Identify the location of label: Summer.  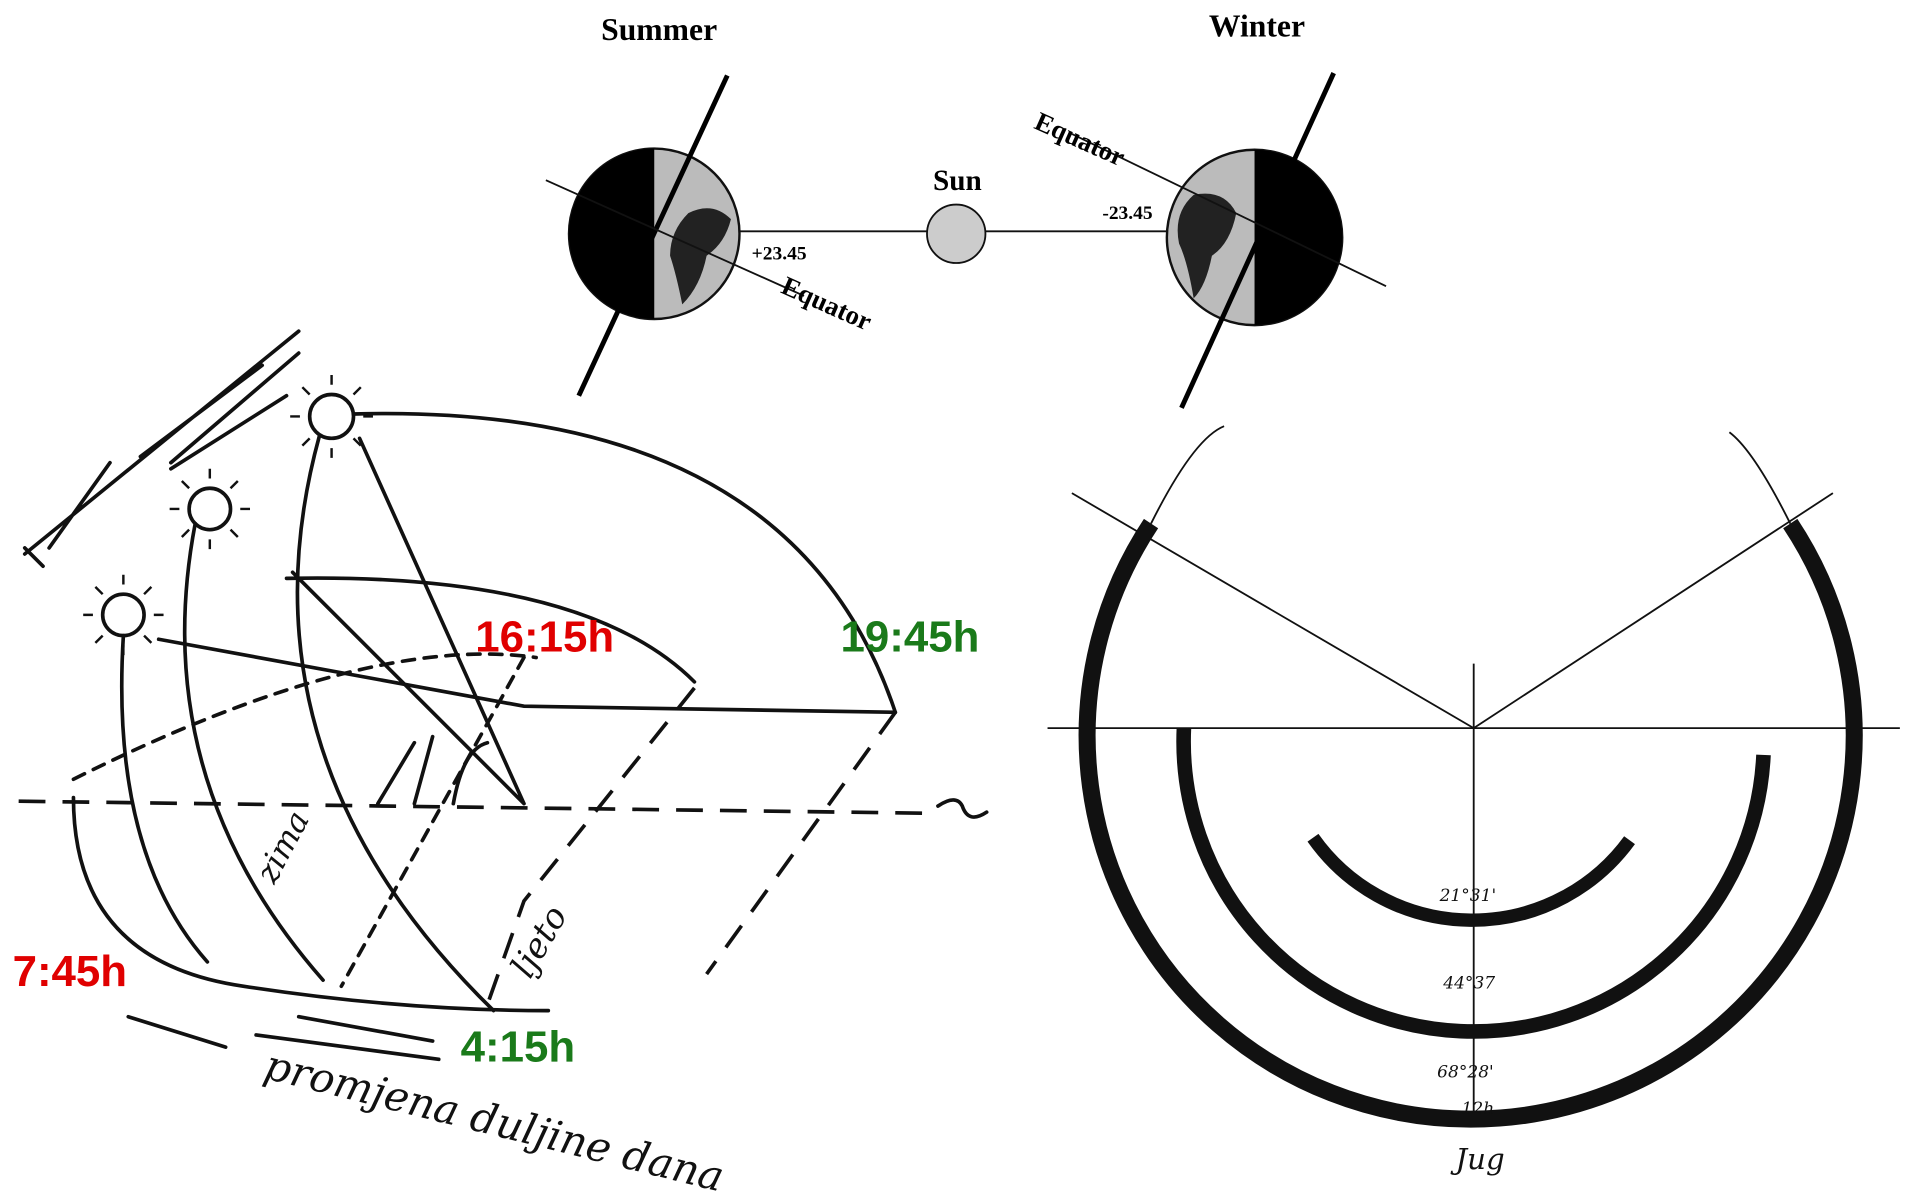
(659, 29).